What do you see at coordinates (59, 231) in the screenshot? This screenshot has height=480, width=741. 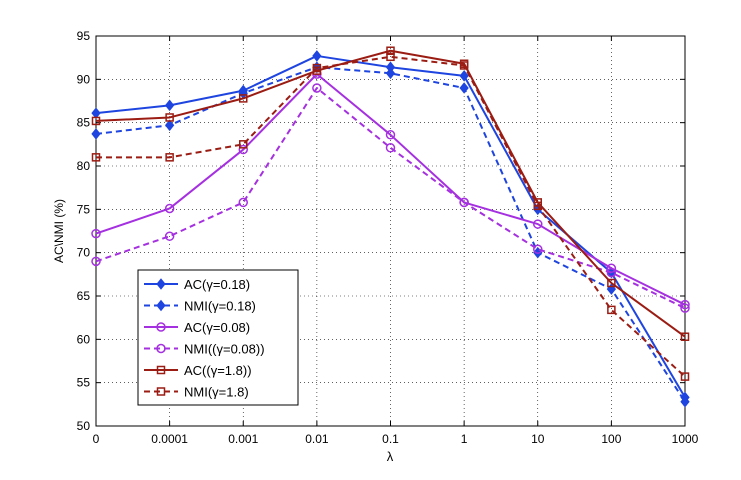 I see `y-axis-label: AC\NMI (%)` at bounding box center [59, 231].